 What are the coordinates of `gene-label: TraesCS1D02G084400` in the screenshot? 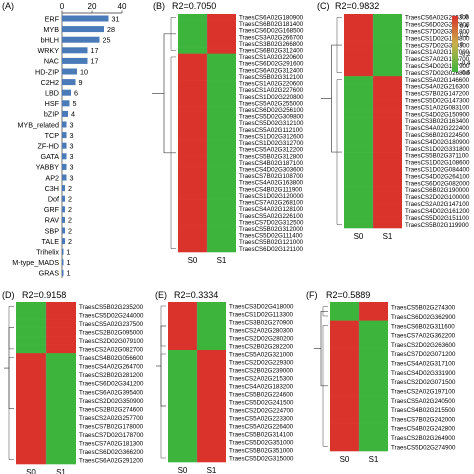 It's located at (437, 170).